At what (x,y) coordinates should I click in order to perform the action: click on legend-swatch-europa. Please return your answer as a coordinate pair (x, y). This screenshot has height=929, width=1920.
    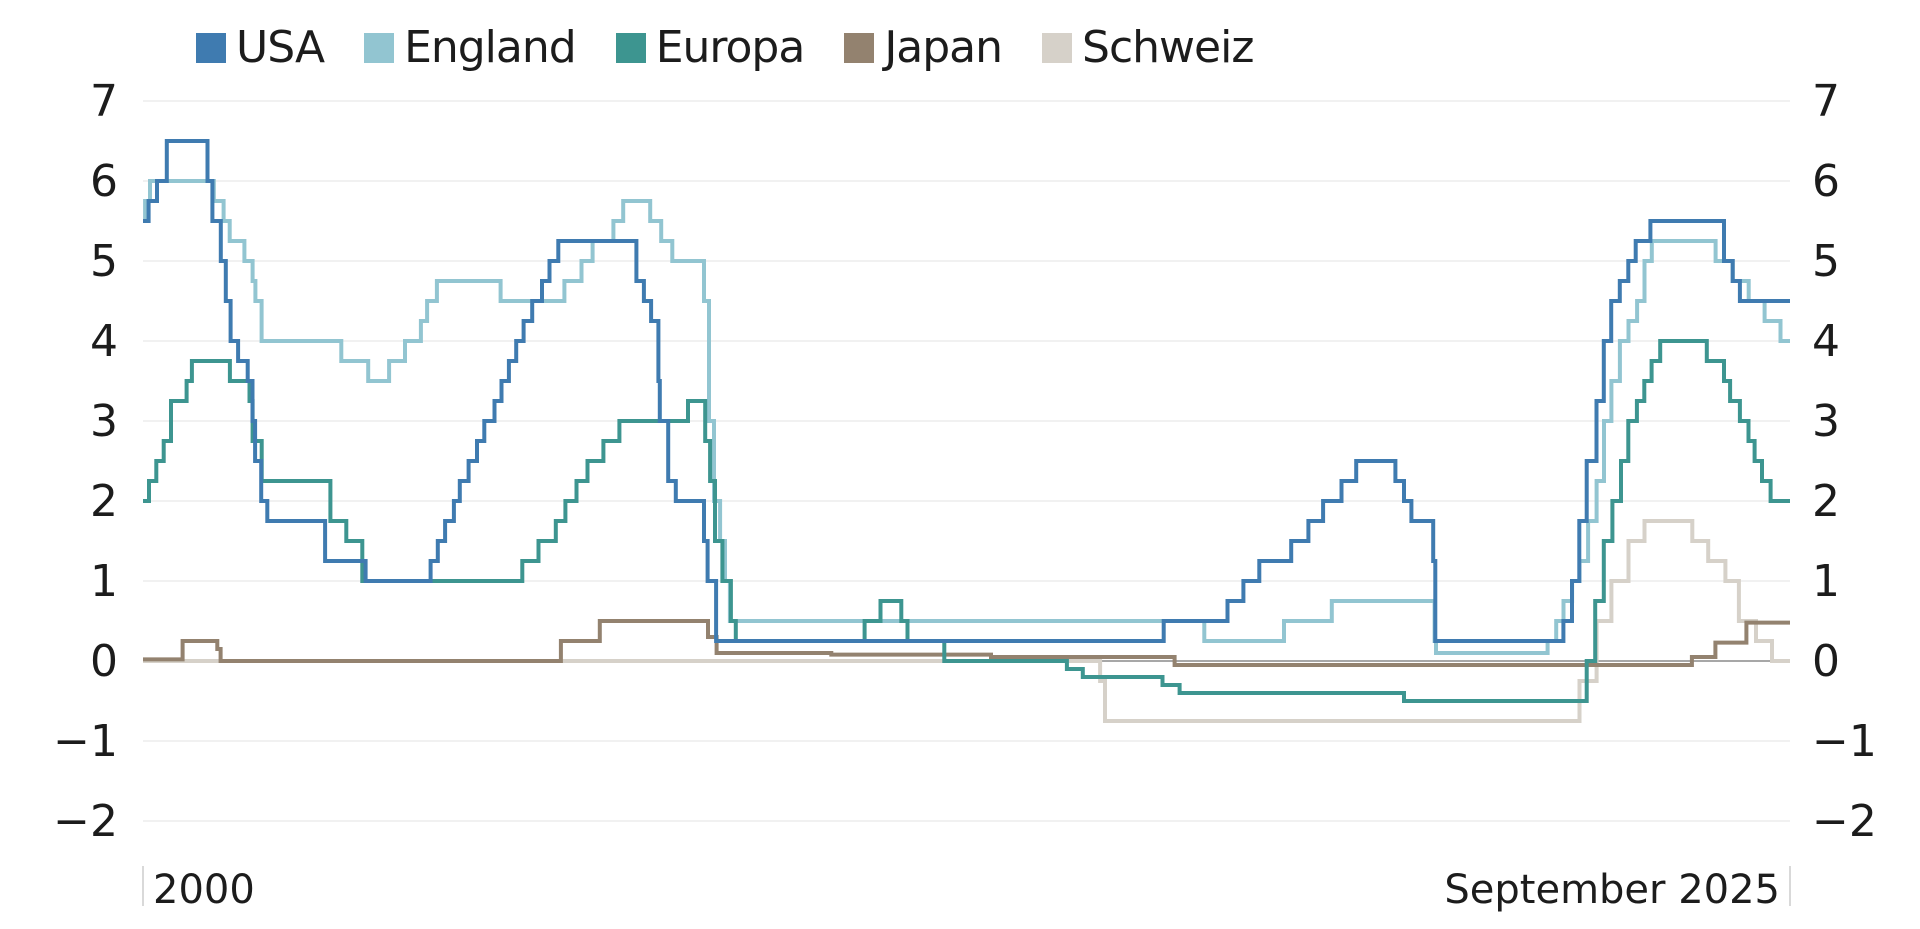
    Looking at the image, I should click on (630, 48).